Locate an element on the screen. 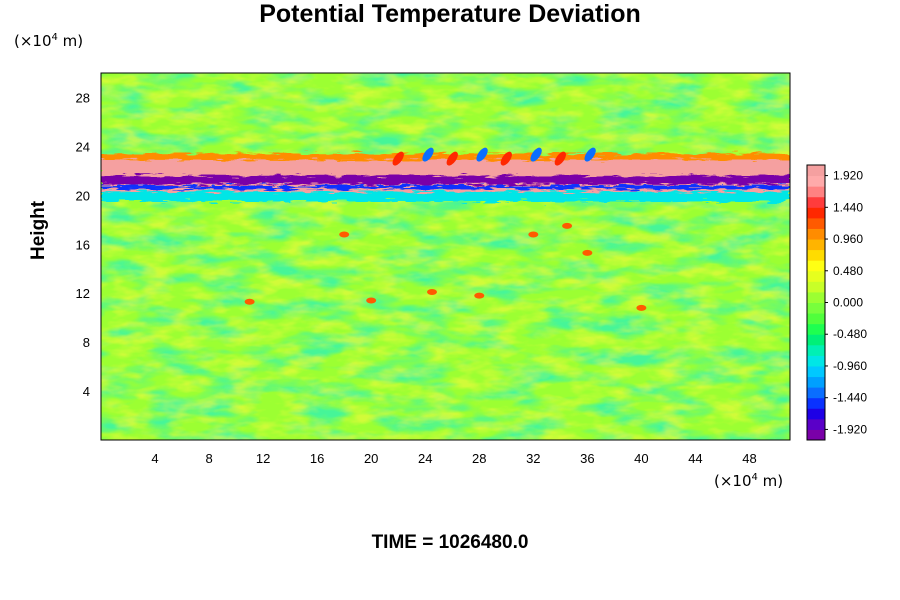  colorbar-tick-label: -0.480 is located at coordinates (850, 334).